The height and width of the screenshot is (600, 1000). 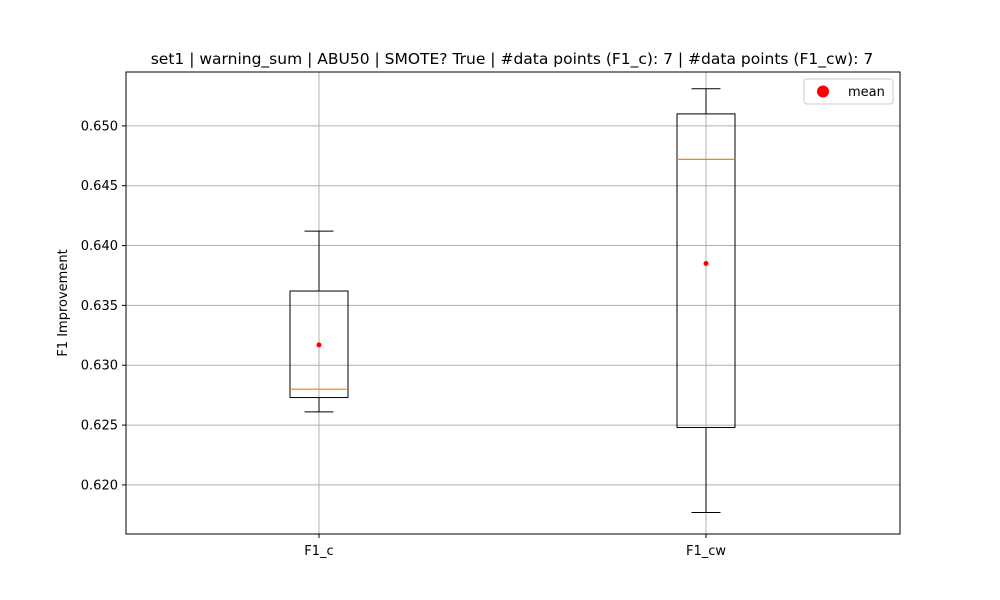 I want to click on y-tick-label: 0.635, so click(x=99, y=306).